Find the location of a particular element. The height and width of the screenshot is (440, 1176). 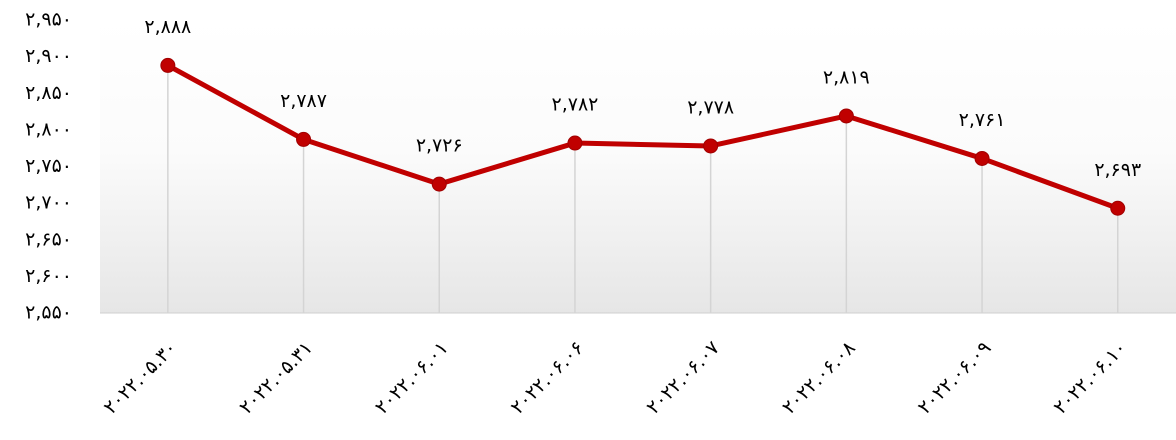

data-label: ۲,۷۲۶ is located at coordinates (439, 146).